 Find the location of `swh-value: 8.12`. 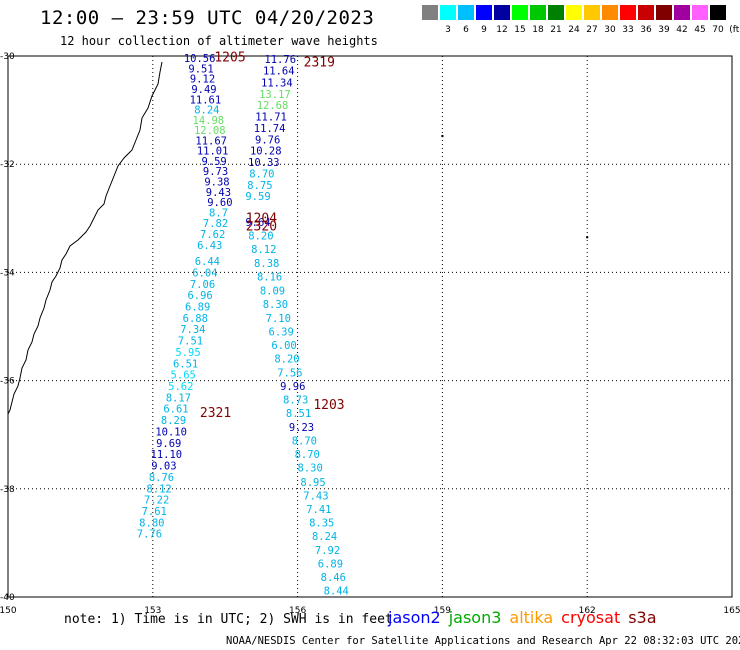

swh-value: 8.12 is located at coordinates (158, 489).